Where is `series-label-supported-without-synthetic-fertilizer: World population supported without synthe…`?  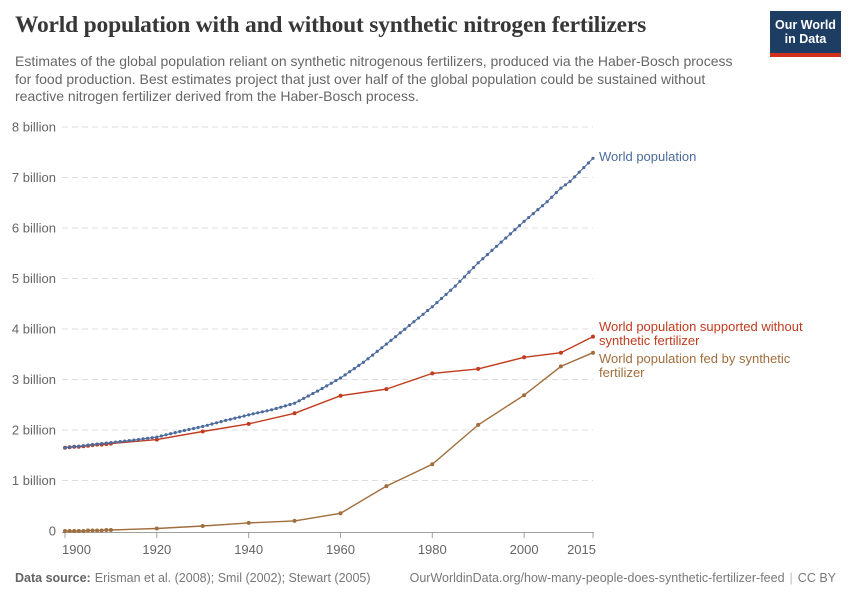
series-label-supported-without-synthetic-fertilizer: World population supported without synthe… is located at coordinates (701, 334).